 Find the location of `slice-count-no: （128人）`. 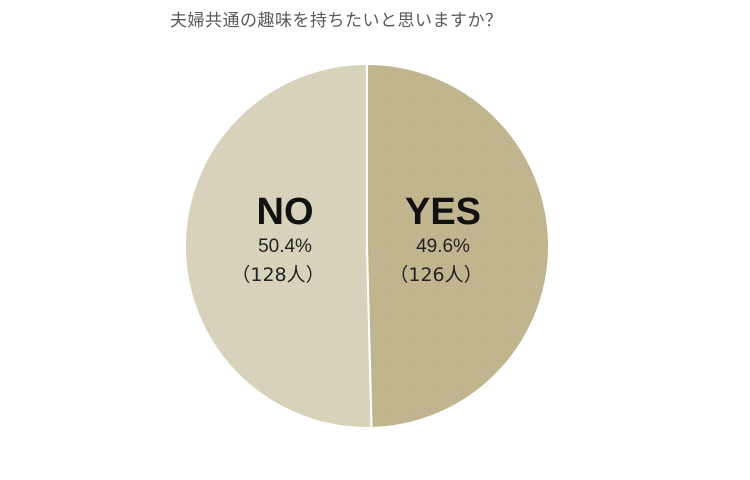

slice-count-no: （128人） is located at coordinates (277, 275).